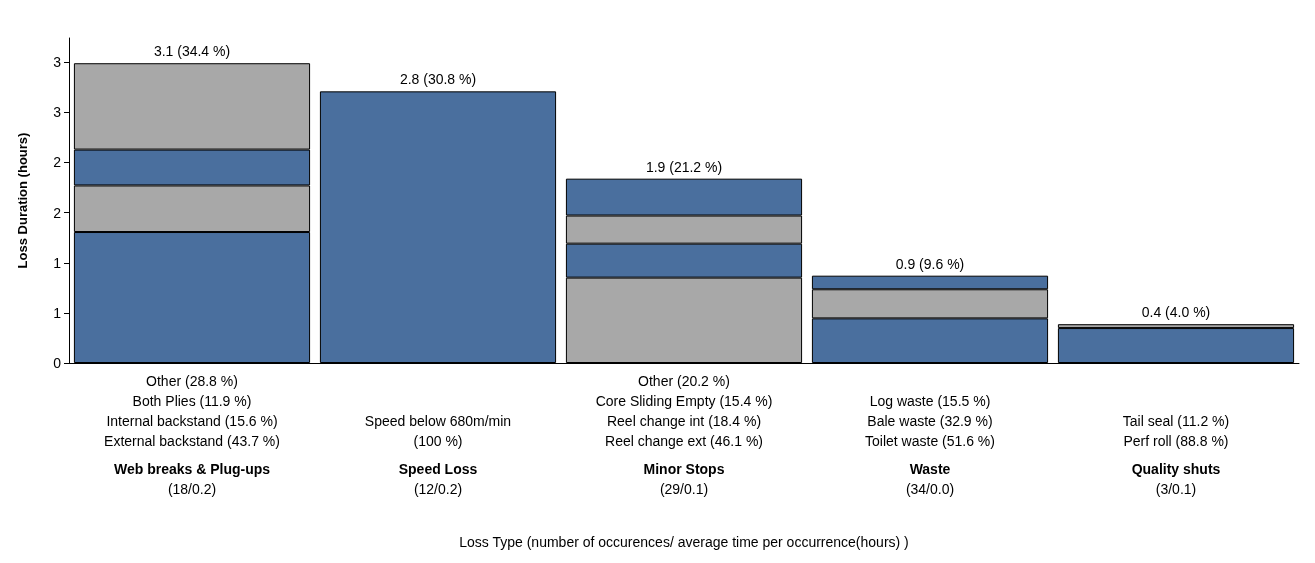 The image size is (1315, 563). What do you see at coordinates (1176, 479) in the screenshot?
I see `x-tick-label: Quality shuts (3/0.1)` at bounding box center [1176, 479].